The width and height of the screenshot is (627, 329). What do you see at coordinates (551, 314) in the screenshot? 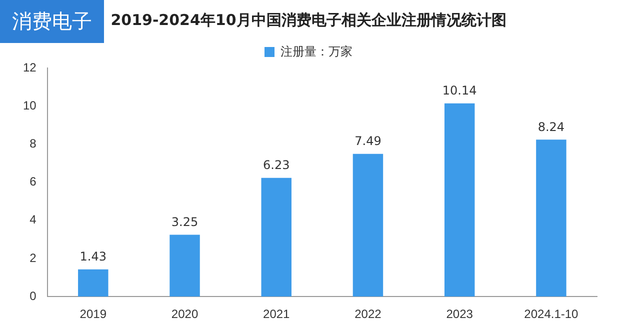
I see `x-tick-label: 2024.1-10` at bounding box center [551, 314].